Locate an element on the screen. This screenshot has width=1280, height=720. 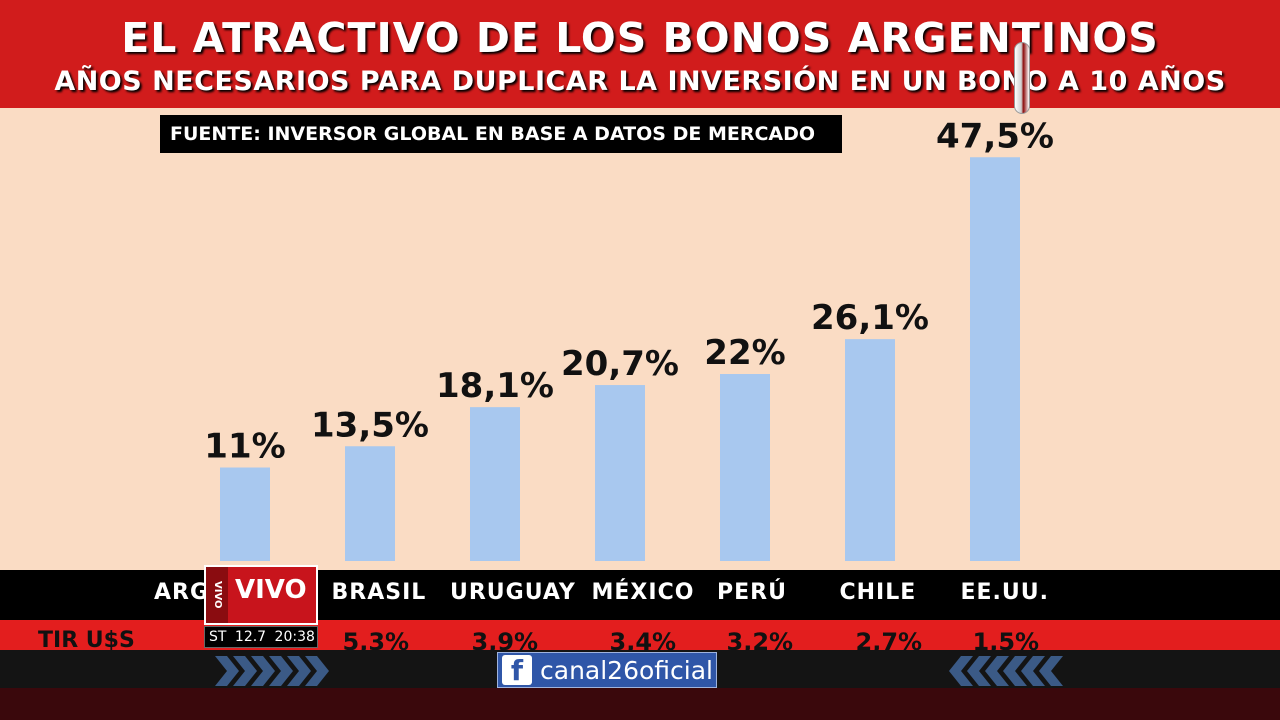
tir-value: 3,4% is located at coordinates (643, 639).